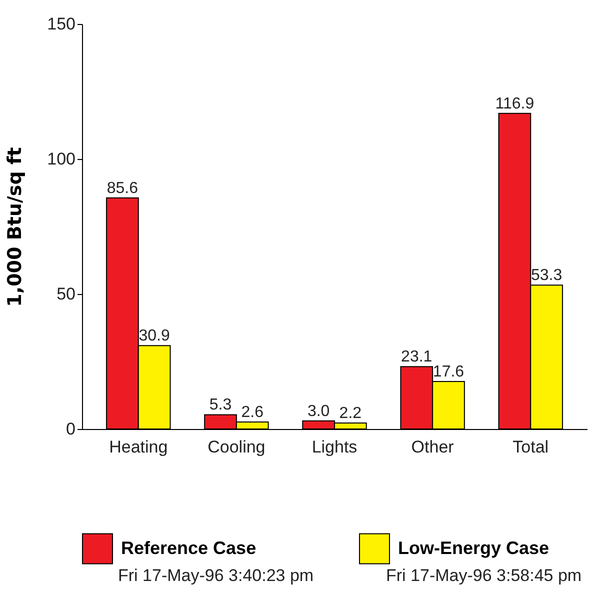  What do you see at coordinates (66, 294) in the screenshot?
I see `y-tick-label: 50` at bounding box center [66, 294].